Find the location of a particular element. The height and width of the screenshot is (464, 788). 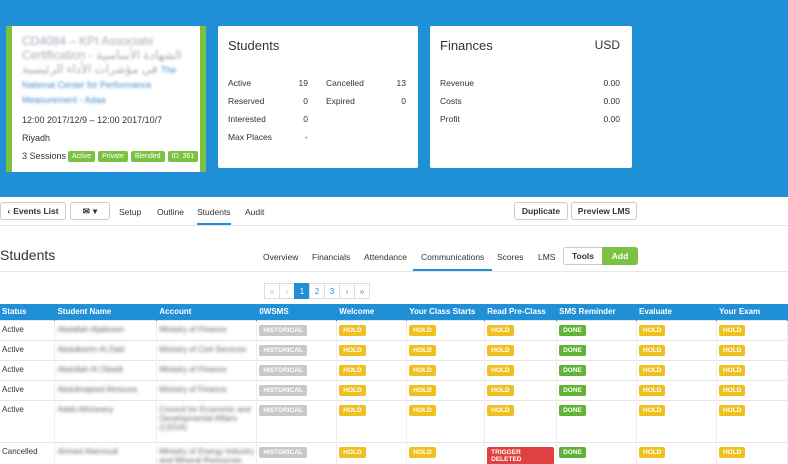

account-cell: Ministry of Civil Services is located at coordinates (203, 349).